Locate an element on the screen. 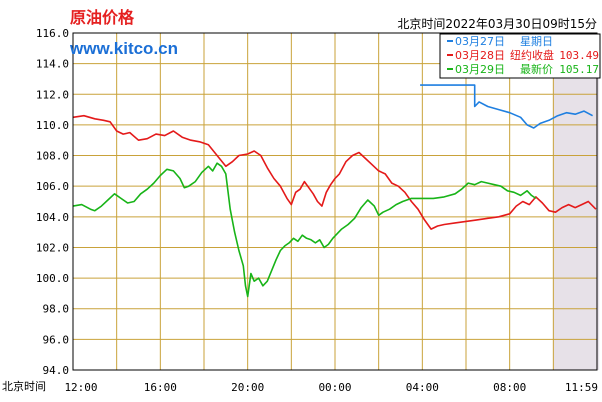 The image size is (602, 402). series-line-blue is located at coordinates (506, 106).